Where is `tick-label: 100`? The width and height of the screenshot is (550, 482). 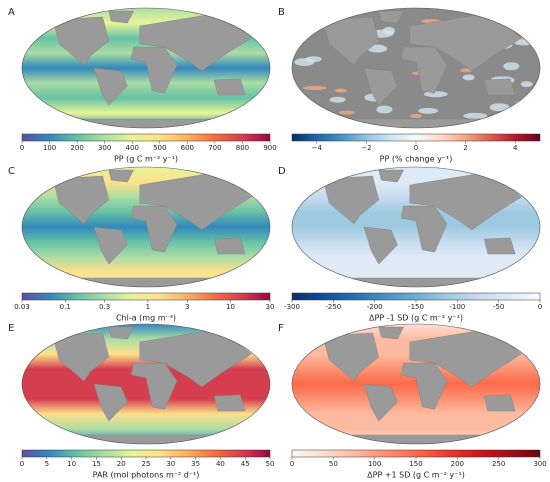
tick-label: 100 is located at coordinates (49, 148).